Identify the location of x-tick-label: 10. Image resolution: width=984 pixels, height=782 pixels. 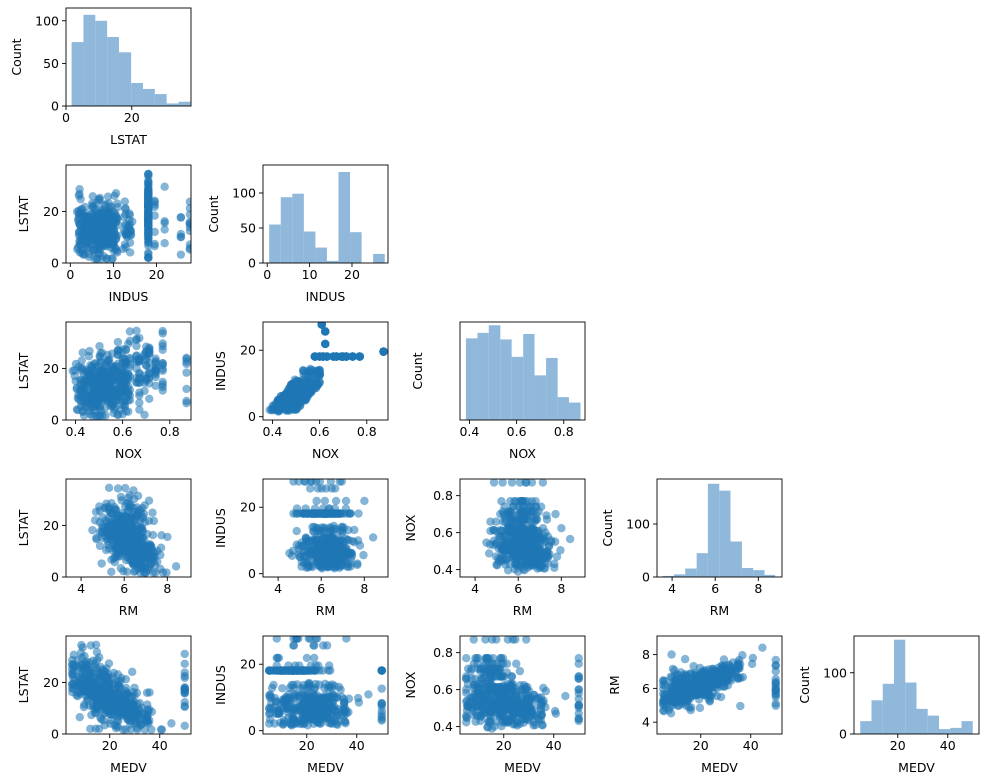
(310, 274).